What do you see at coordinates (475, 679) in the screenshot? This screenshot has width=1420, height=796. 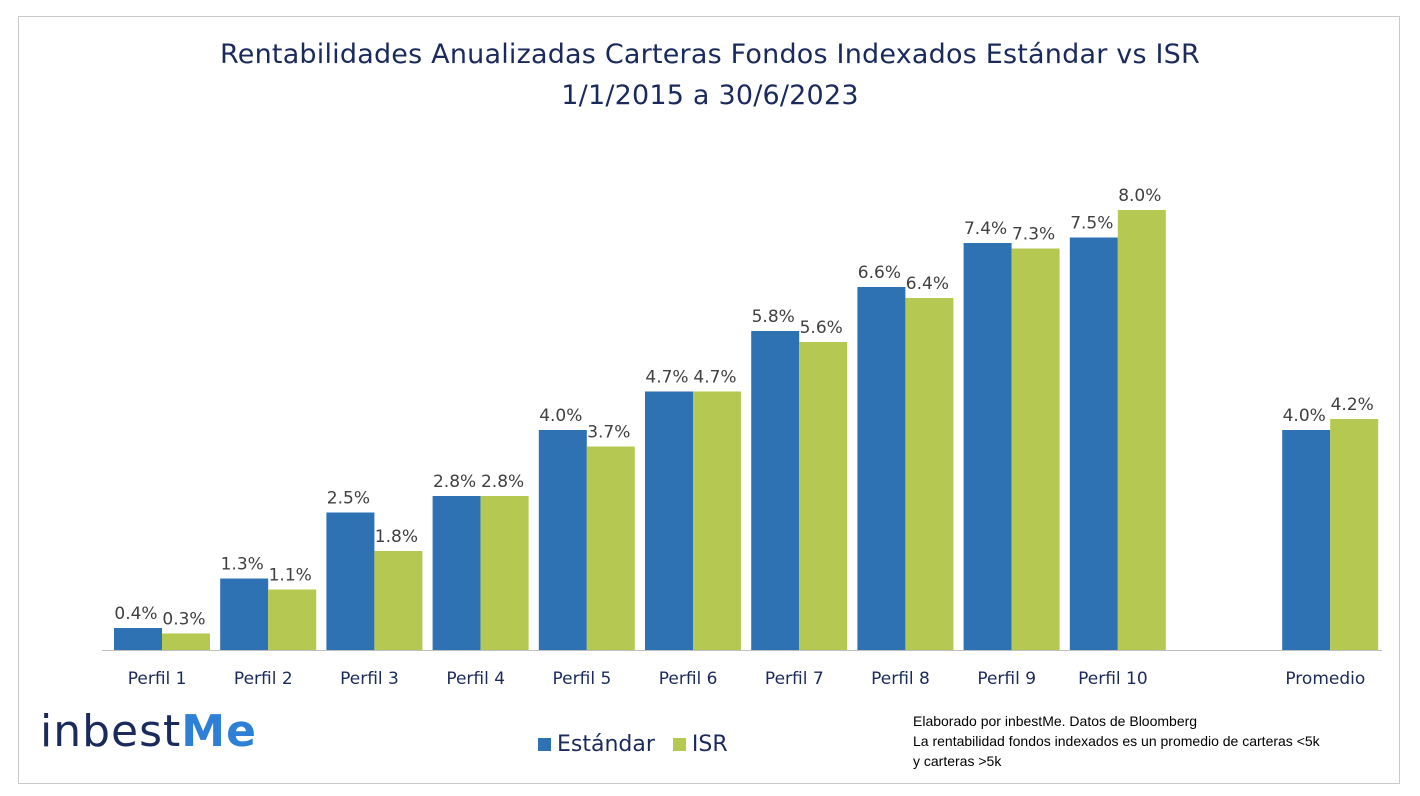 I see `category-label-4: Perfil 4` at bounding box center [475, 679].